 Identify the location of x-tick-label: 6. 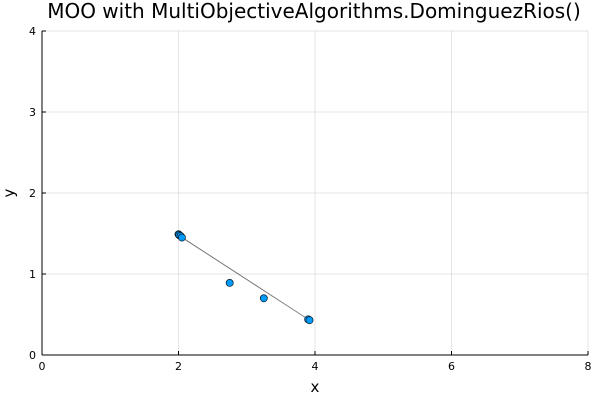
(451, 366).